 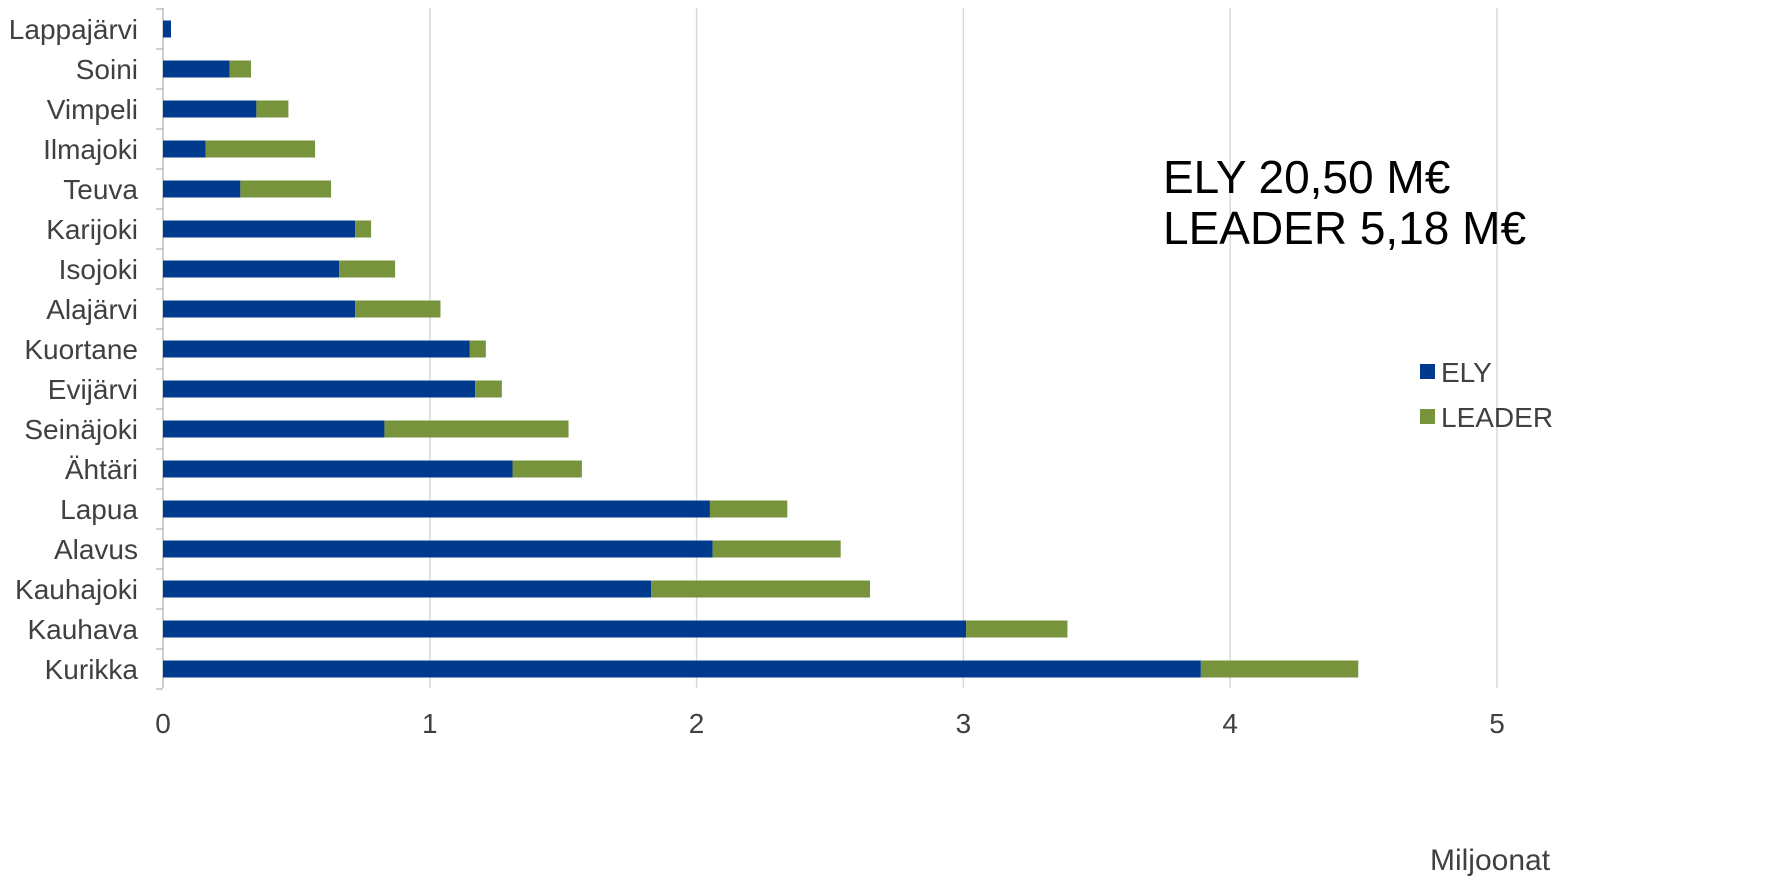 I want to click on x-tick-label: 0, so click(x=163, y=723).